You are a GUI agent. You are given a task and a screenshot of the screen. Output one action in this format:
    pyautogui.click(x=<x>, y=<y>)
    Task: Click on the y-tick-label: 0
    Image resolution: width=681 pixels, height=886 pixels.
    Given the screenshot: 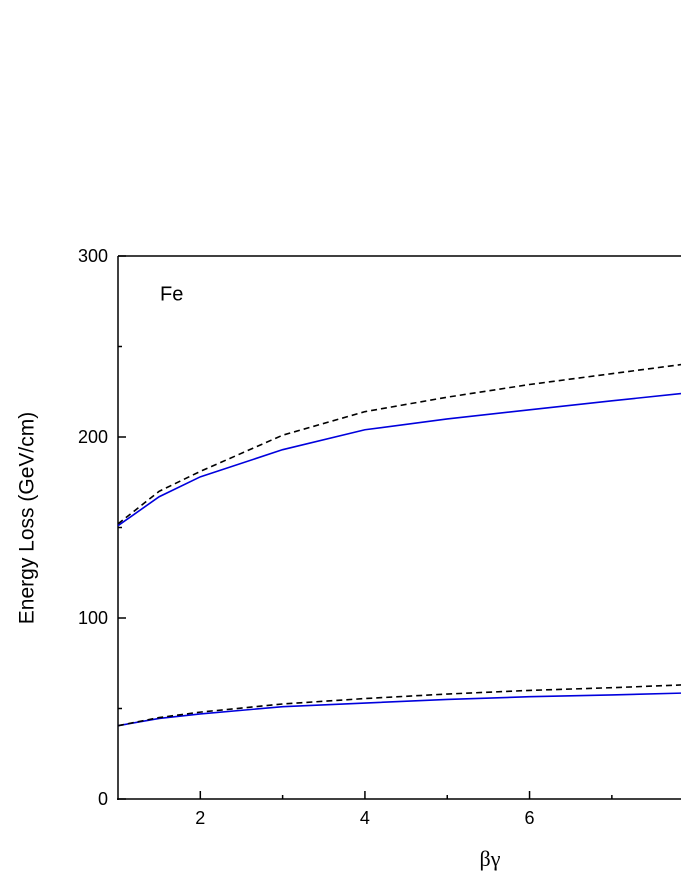 What is the action you would take?
    pyautogui.click(x=103, y=799)
    